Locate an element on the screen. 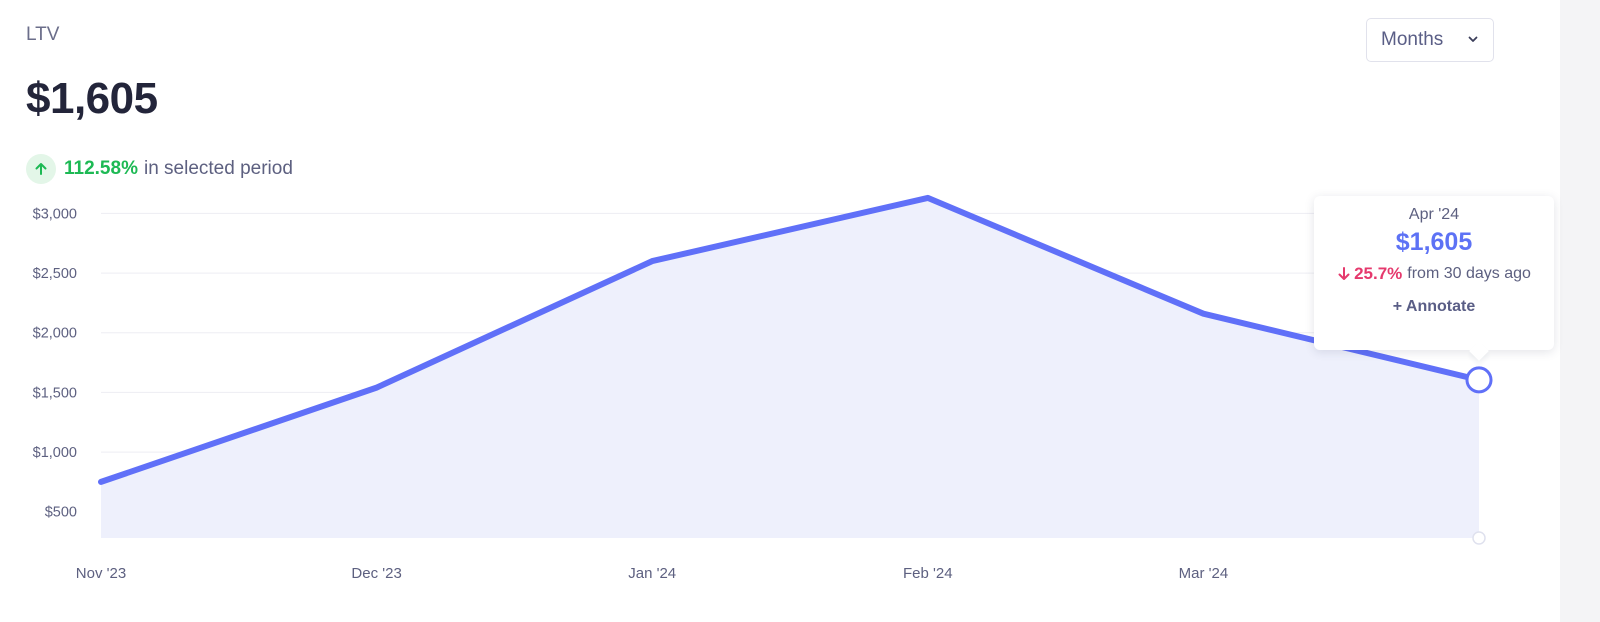 The height and width of the screenshot is (622, 1600). period-select: Months is located at coordinates (1430, 40).